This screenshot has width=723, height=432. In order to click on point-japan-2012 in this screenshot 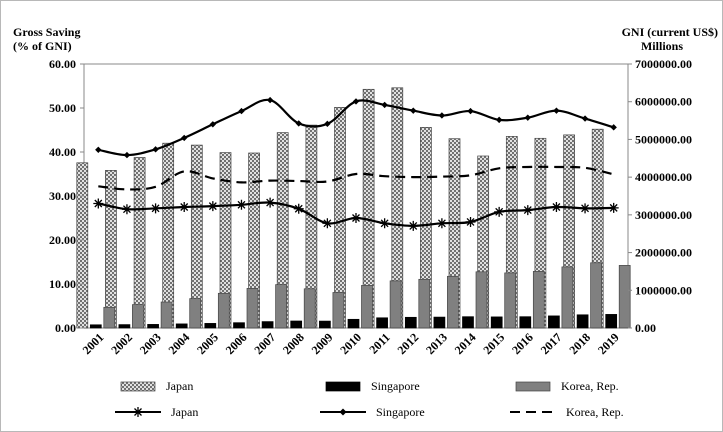, I will do `click(413, 225)`.